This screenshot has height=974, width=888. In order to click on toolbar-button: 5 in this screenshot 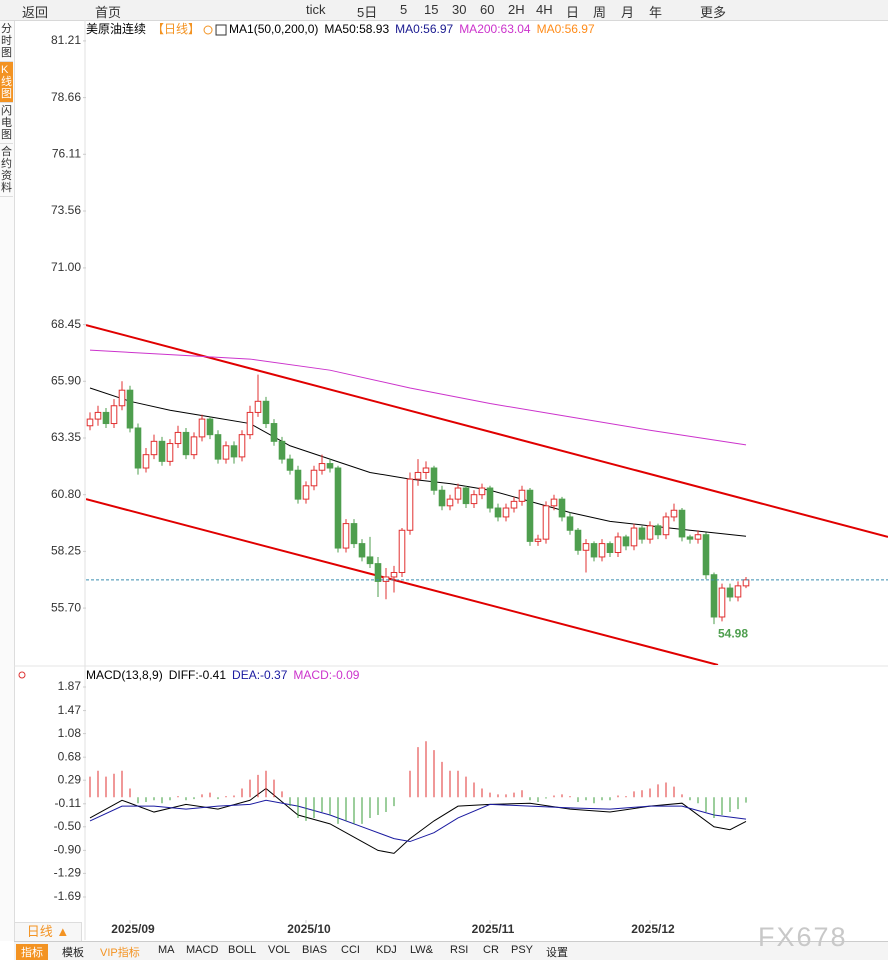, I will do `click(404, 9)`.